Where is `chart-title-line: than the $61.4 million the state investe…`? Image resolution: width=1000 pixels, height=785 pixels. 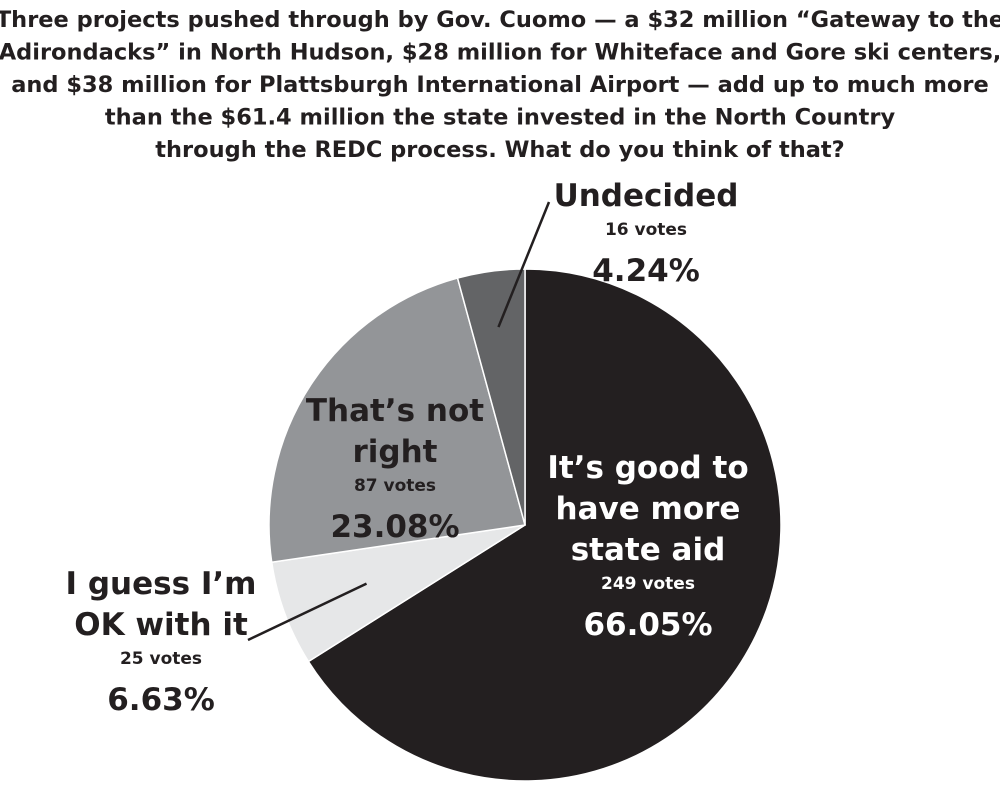
chart-title-line: than the $61.4 million the state investe… is located at coordinates (500, 118).